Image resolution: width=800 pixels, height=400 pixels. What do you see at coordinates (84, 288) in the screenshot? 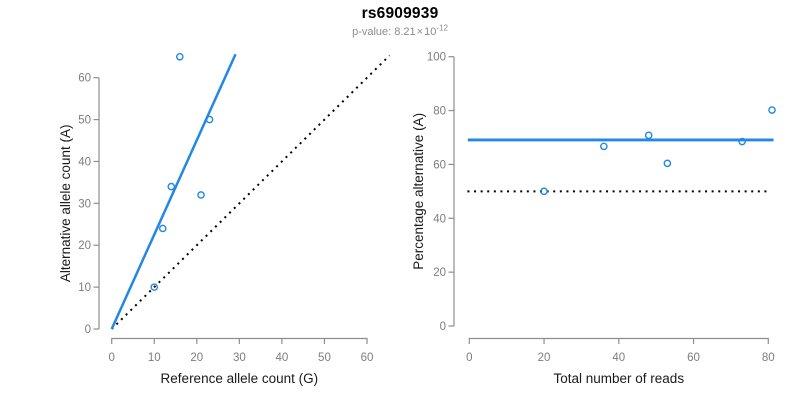
I see `y-tick-label: 10` at bounding box center [84, 288].